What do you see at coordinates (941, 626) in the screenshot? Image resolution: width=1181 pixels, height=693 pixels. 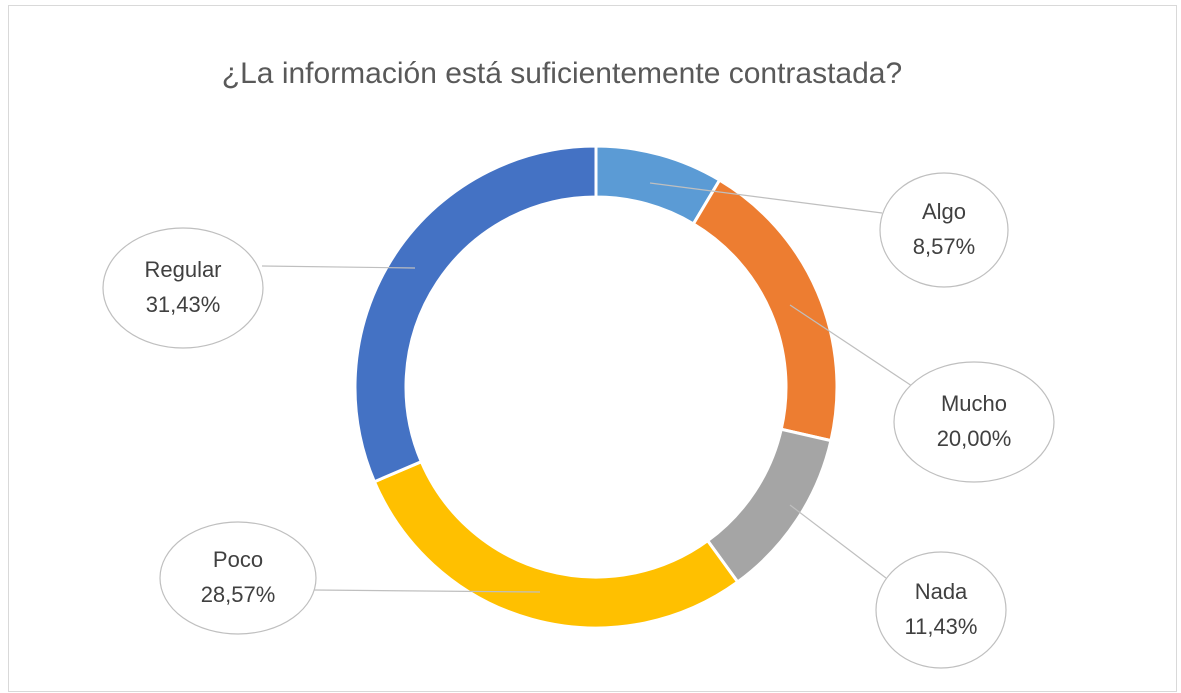 I see `data-label-value: 11,43%` at bounding box center [941, 626].